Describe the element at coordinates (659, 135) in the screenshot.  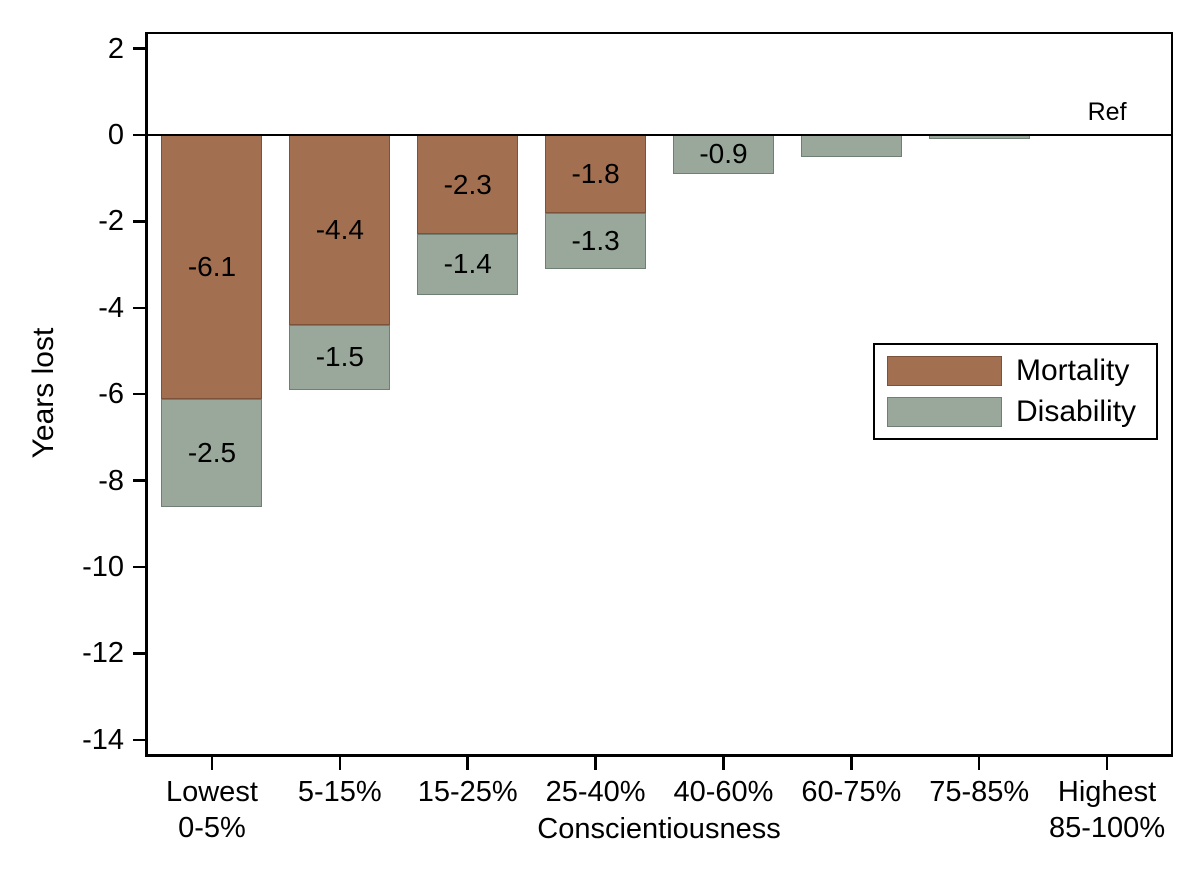
I see `zero-baseline` at that location.